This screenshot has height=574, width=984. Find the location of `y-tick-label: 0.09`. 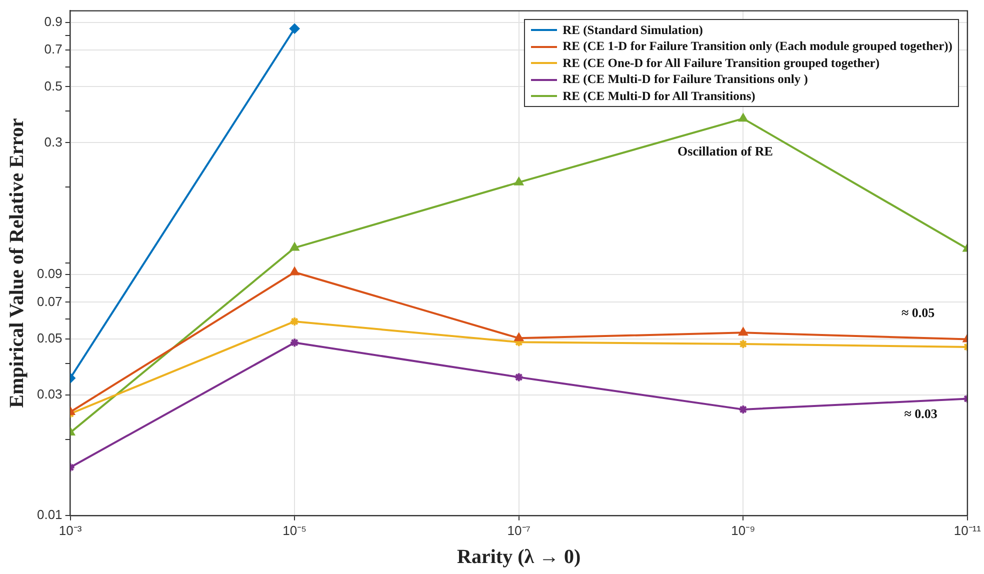

y-tick-label: 0.09 is located at coordinates (49, 274).